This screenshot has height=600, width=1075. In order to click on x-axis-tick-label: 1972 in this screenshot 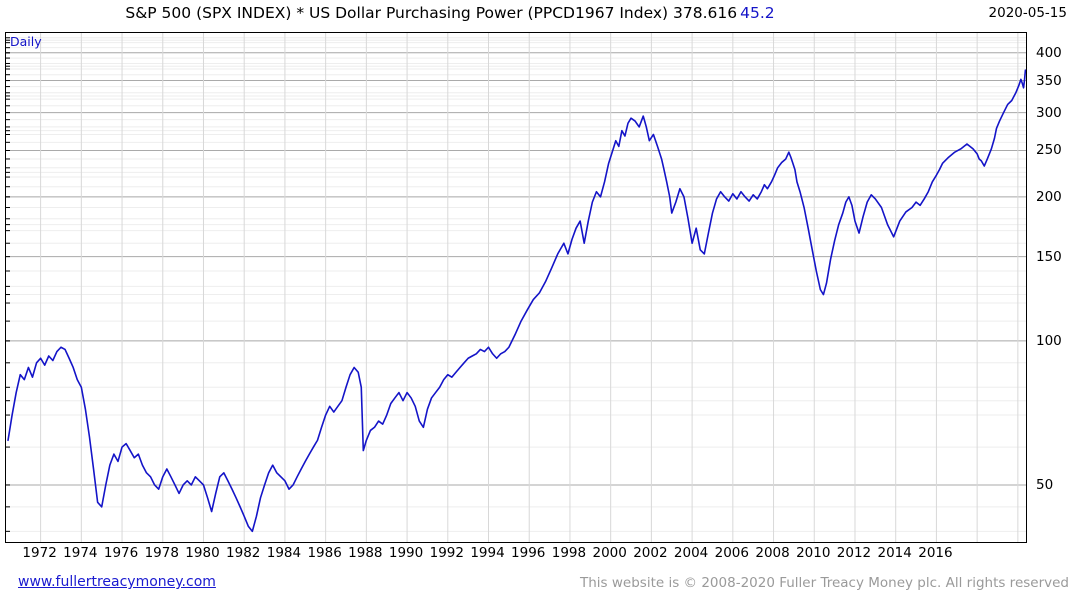, I will do `click(39, 553)`.